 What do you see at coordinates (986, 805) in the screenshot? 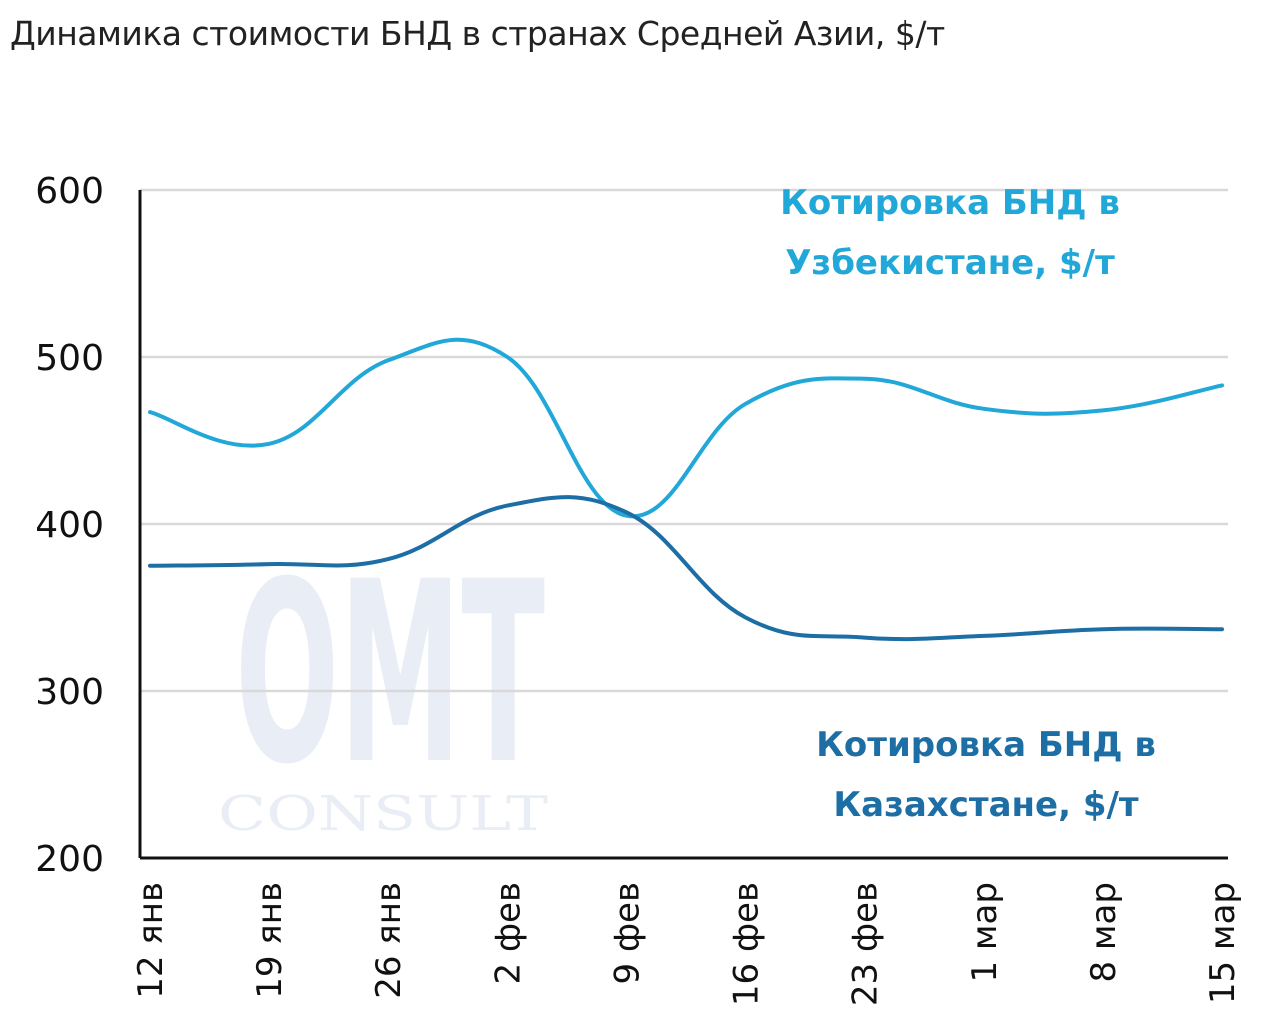
I see `series-label: Казахстане, $/т` at bounding box center [986, 805].